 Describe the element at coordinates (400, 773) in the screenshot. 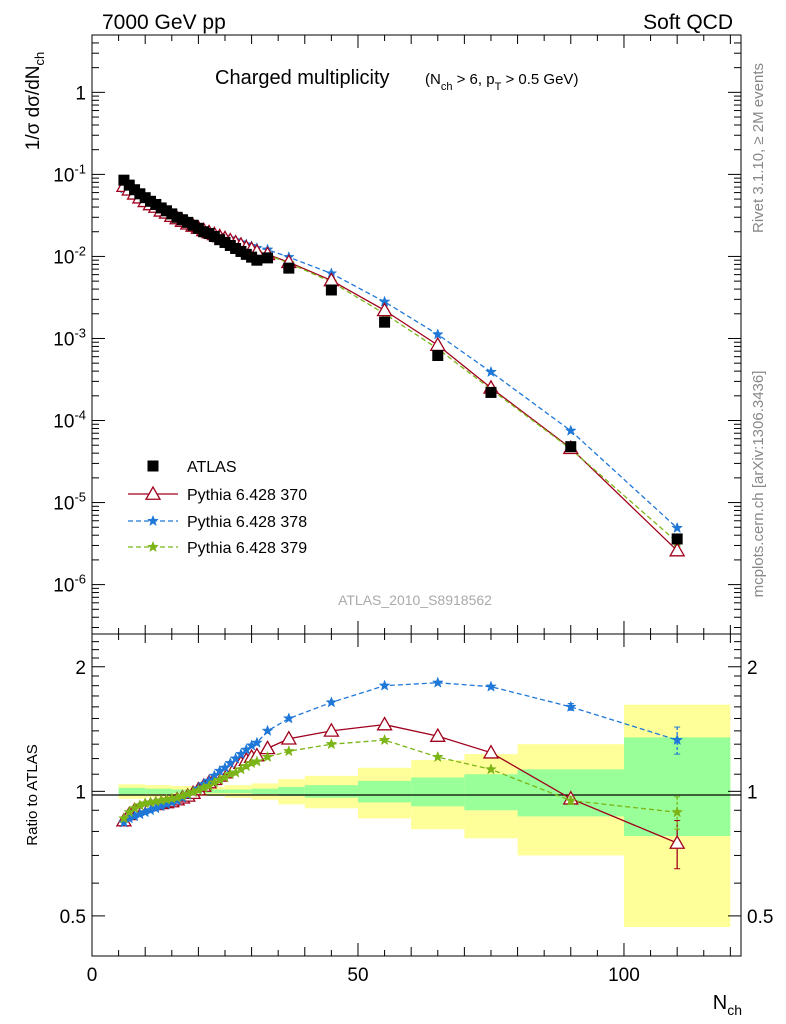

I see `ratio-series-layer` at that location.